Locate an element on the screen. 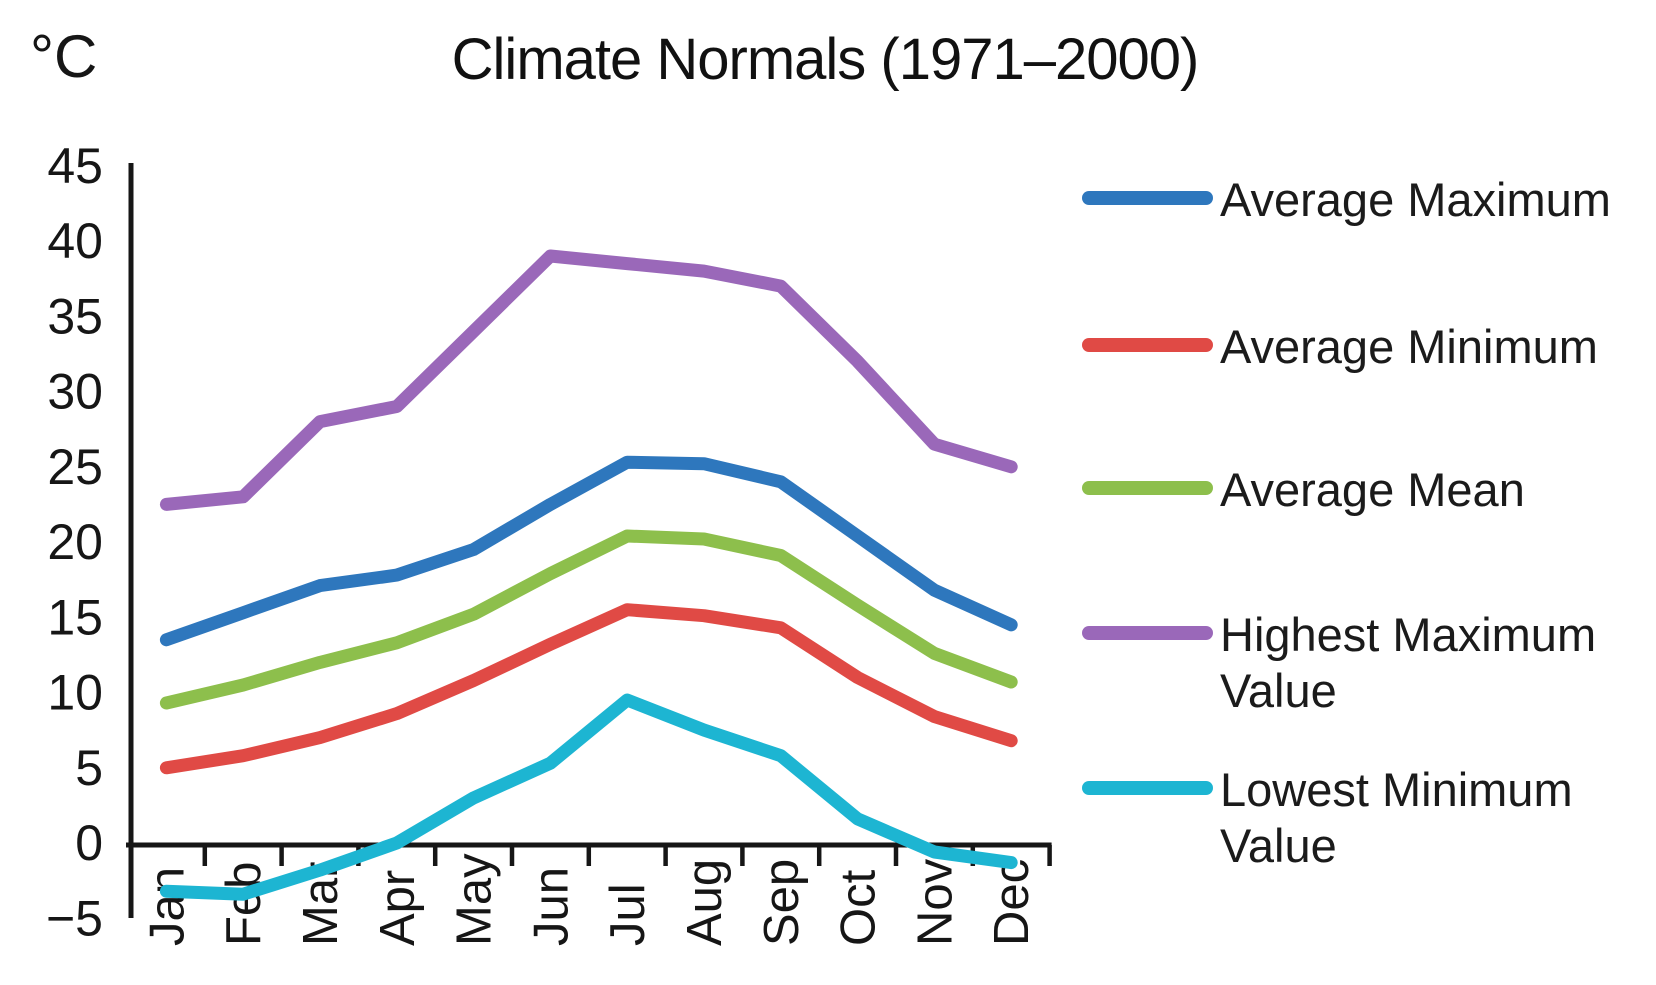 The width and height of the screenshot is (1656, 985). series-line-average-maximum is located at coordinates (588, 551).